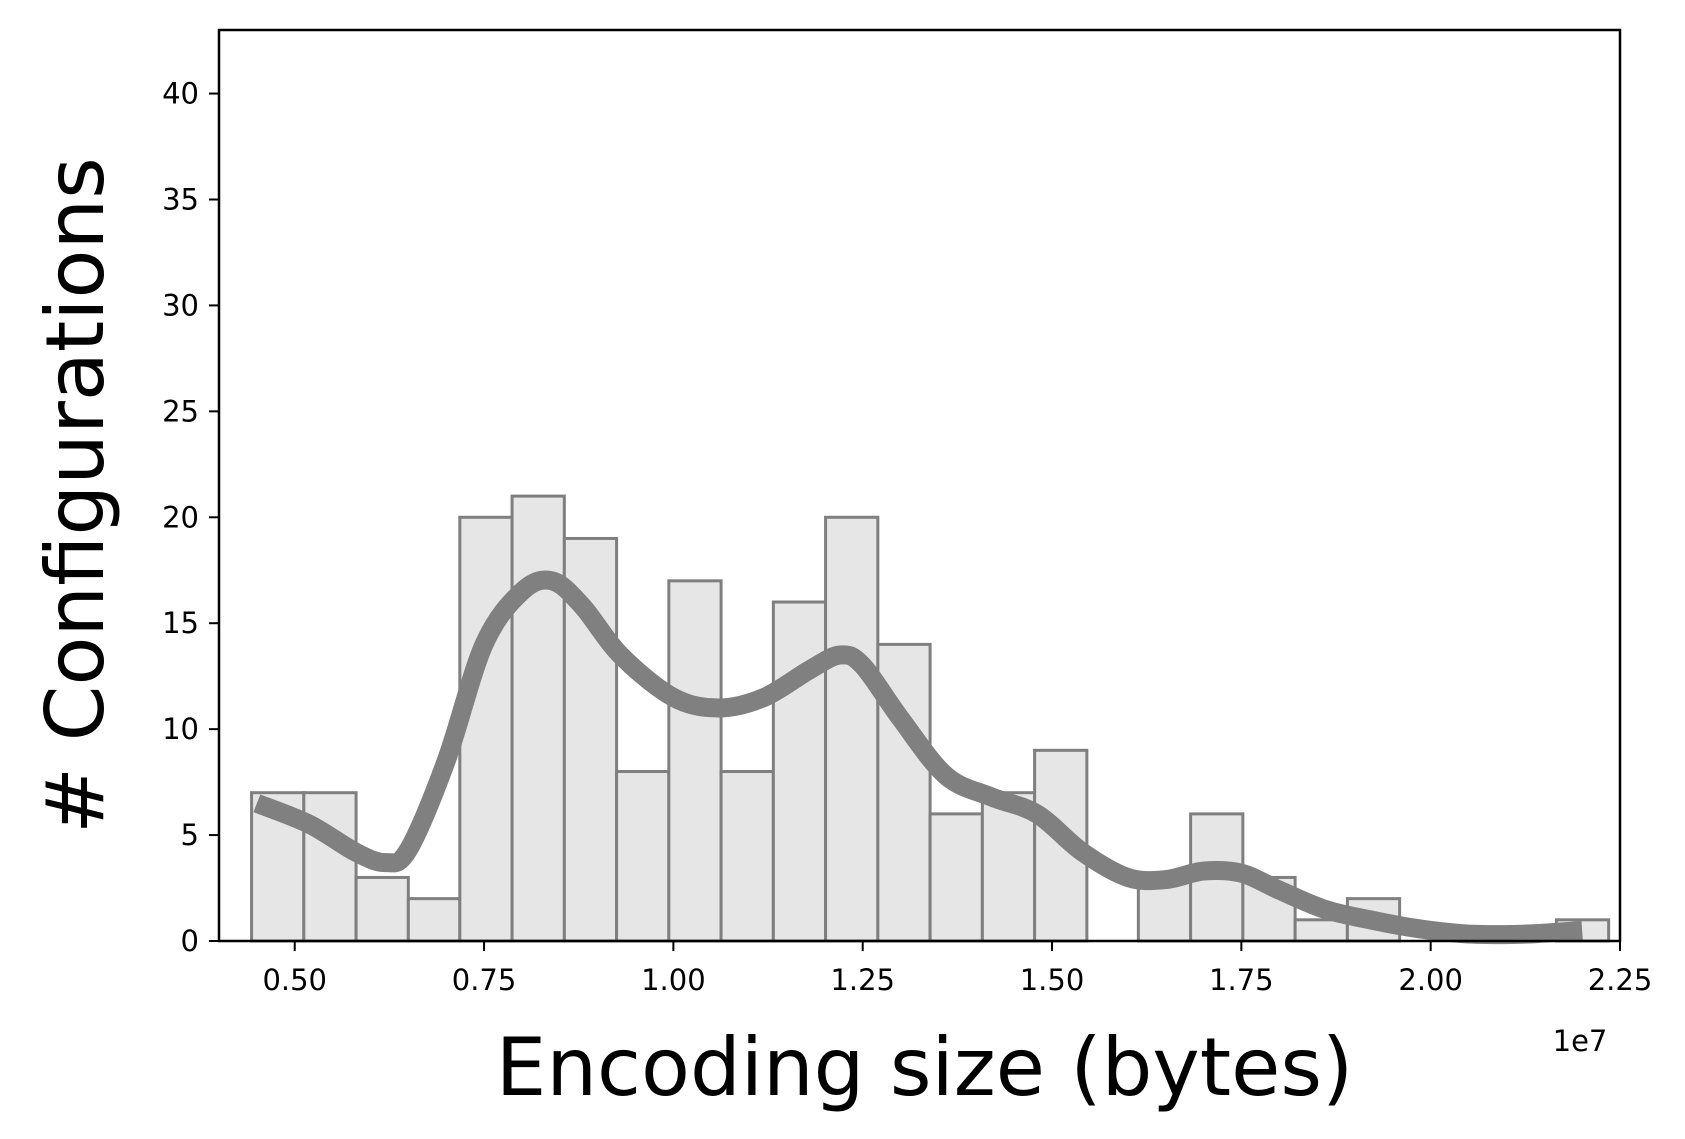  Describe the element at coordinates (957, 969) in the screenshot. I see `x-axis-ticks: 0.50 0.75 1.00 1.25 1.50 1.75 2.00 2.25` at that location.